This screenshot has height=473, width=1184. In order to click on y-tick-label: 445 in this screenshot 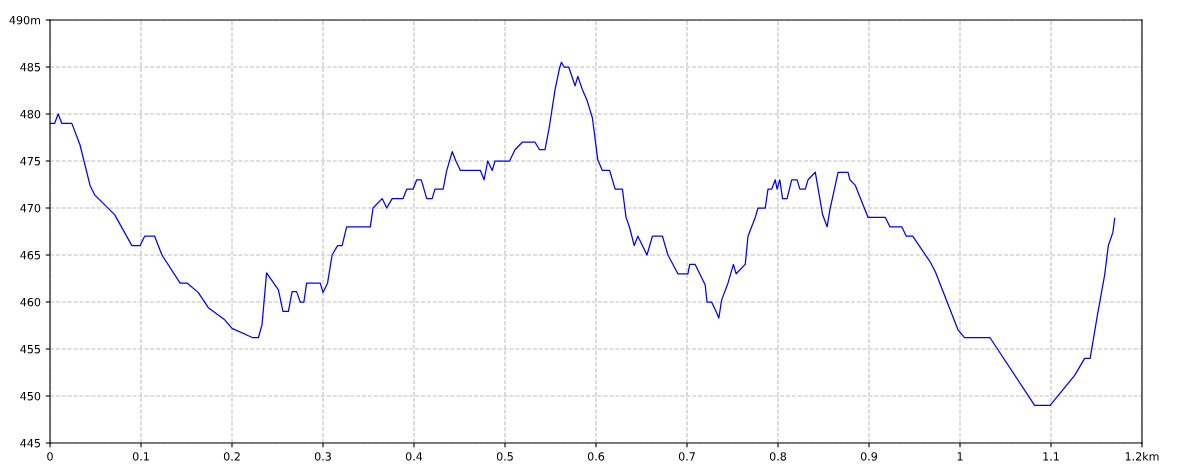, I will do `click(30, 443)`.